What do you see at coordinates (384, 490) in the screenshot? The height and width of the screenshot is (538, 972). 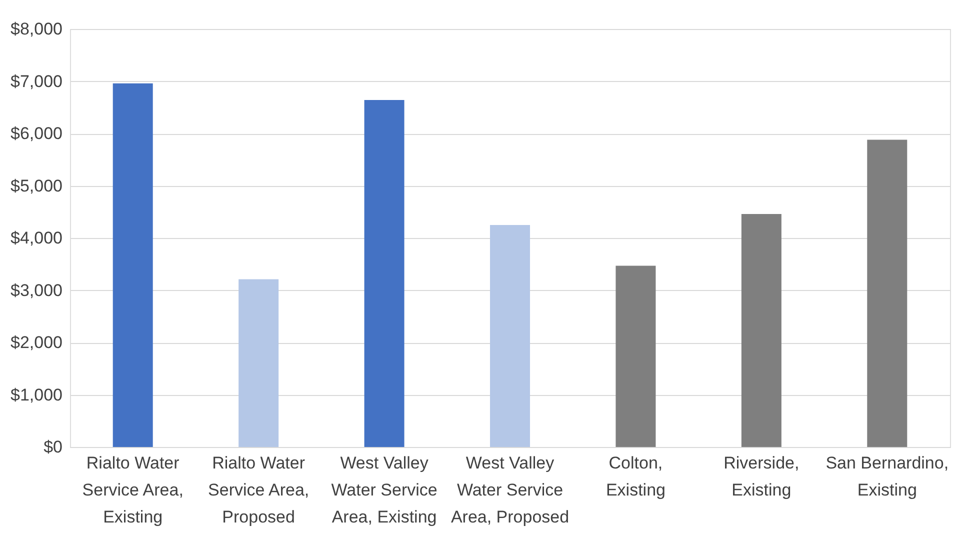 I see `x-tick-label: West Valley Water Service Area, Existing` at bounding box center [384, 490].